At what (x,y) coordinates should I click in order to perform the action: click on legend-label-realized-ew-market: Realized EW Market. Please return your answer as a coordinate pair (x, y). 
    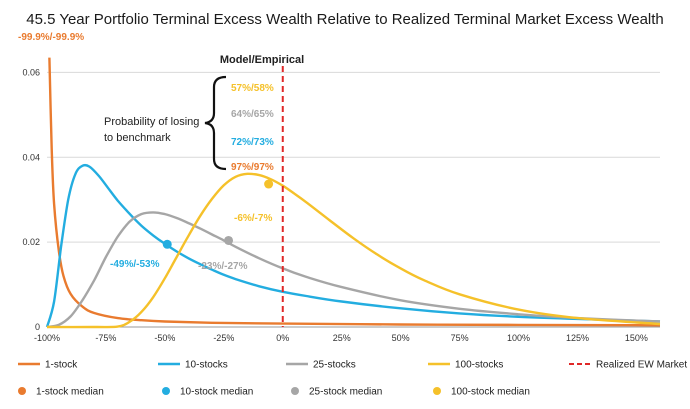
    Looking at the image, I should click on (641, 365).